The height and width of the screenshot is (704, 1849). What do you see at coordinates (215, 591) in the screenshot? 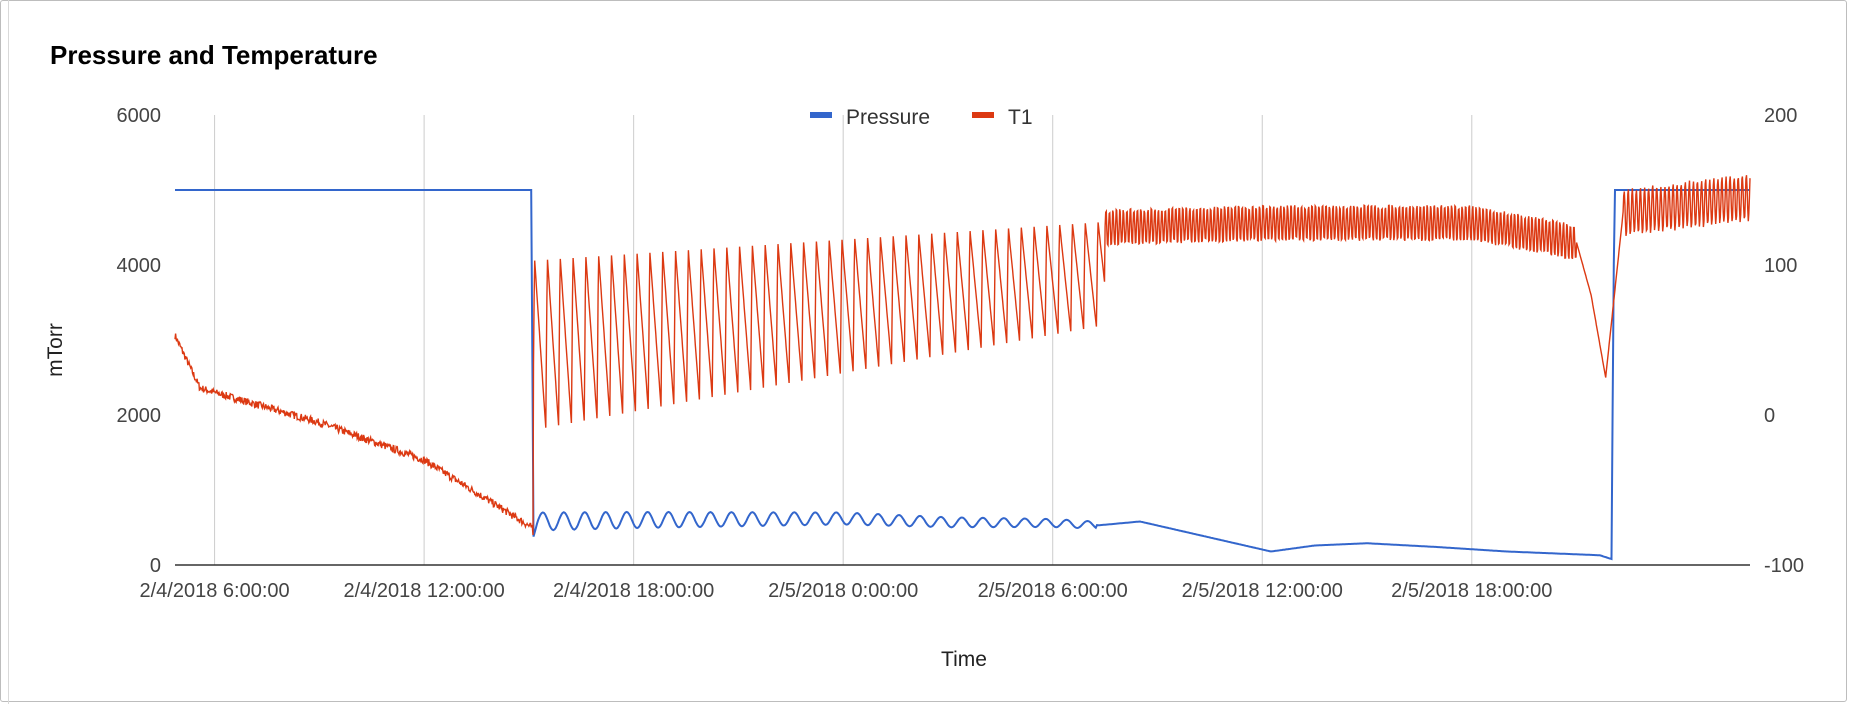
I see `x-tick-label: 2/4/2018 6:00:00` at bounding box center [215, 591].